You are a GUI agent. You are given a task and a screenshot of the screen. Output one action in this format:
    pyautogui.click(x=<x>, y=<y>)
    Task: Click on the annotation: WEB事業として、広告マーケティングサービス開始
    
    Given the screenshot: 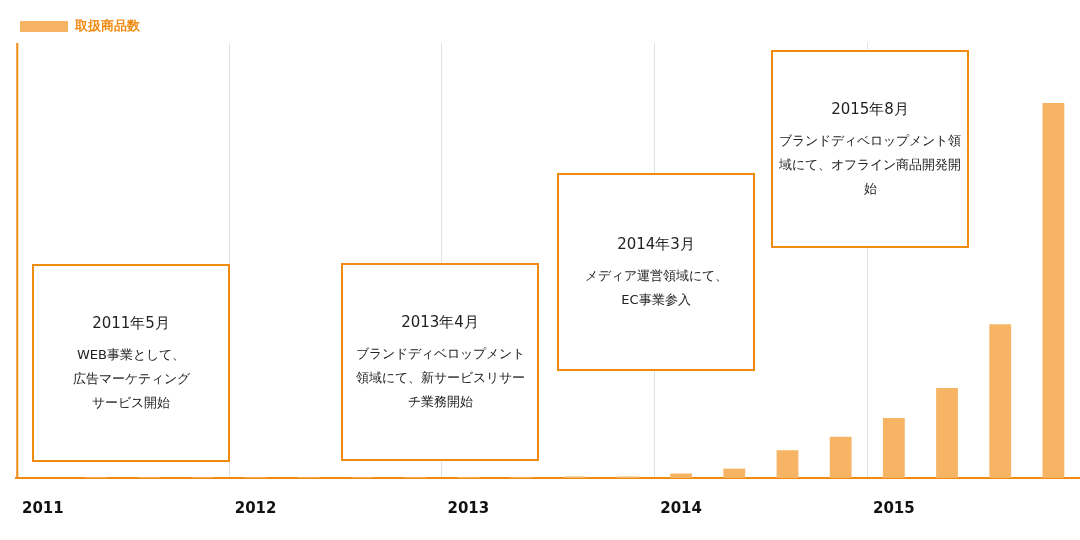 What is the action you would take?
    pyautogui.click(x=131, y=379)
    